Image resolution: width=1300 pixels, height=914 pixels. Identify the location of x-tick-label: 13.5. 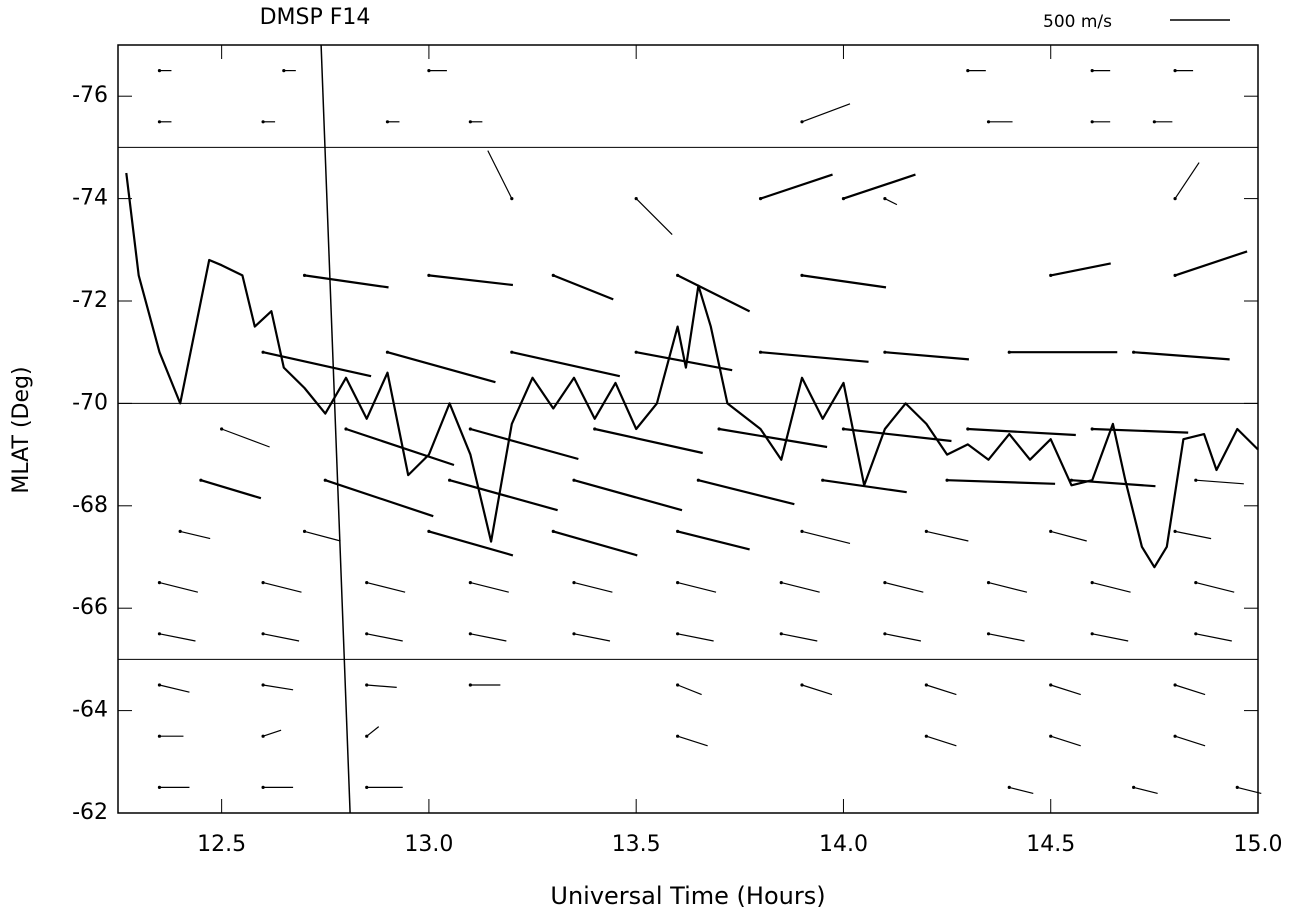
(636, 844).